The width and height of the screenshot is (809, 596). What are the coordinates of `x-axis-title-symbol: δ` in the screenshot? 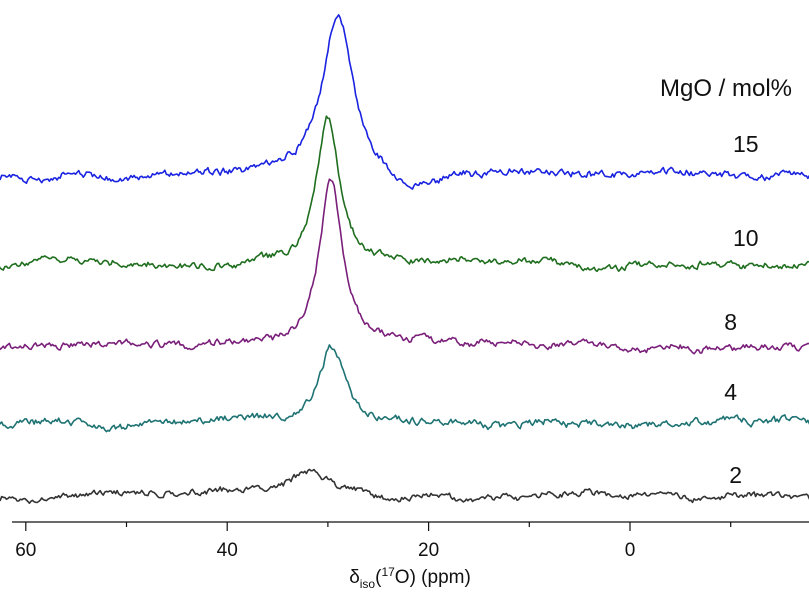 It's located at (354, 577).